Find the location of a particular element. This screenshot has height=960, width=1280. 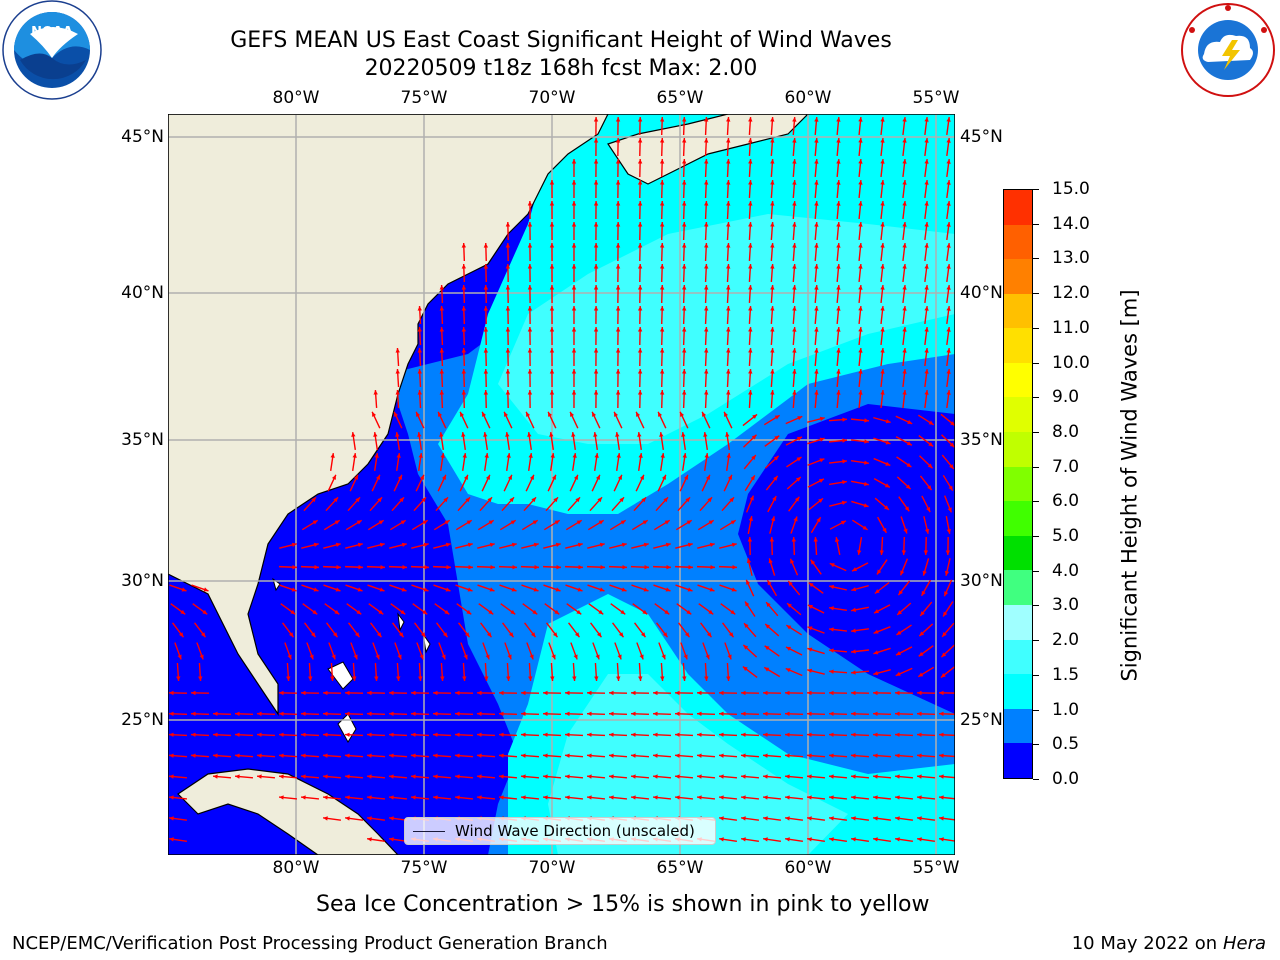

colorbar-segment is located at coordinates (1018, 553).